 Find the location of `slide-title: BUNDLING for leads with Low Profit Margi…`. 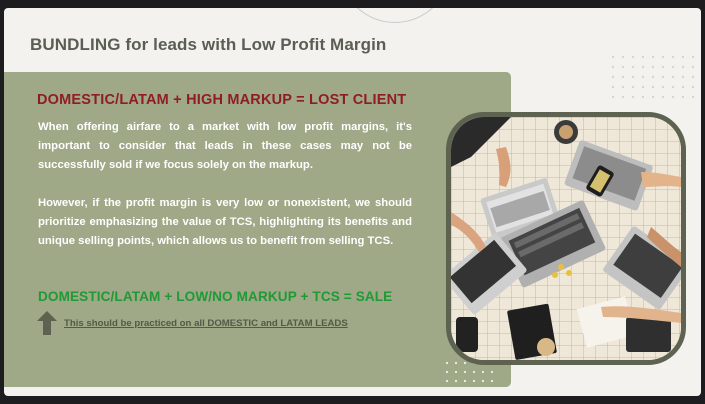

slide-title: BUNDLING for leads with Low Profit Margi… is located at coordinates (208, 45).